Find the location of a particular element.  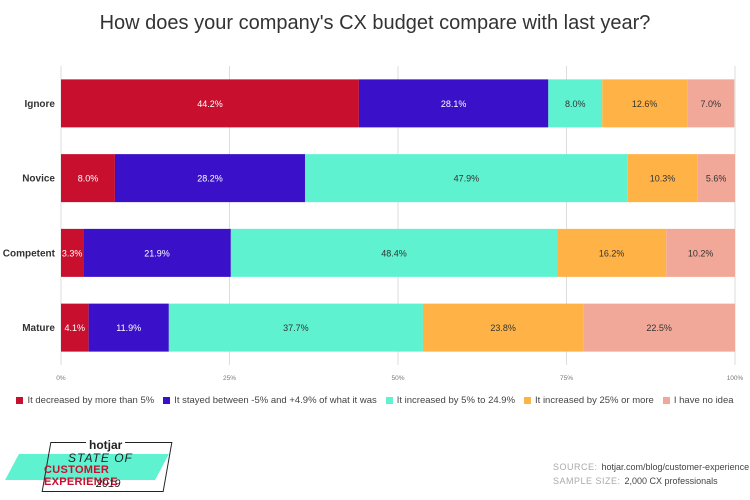

data-label-0-0: 44.2% is located at coordinates (210, 104).